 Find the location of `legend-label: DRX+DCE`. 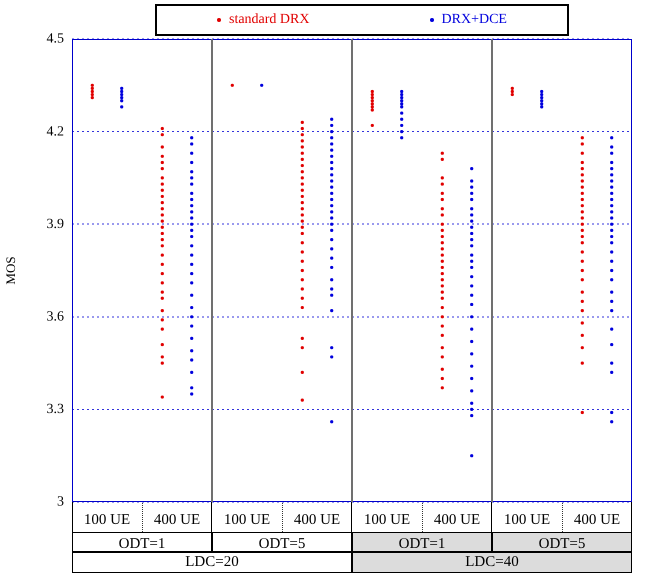

legend-label: DRX+DCE is located at coordinates (474, 20).